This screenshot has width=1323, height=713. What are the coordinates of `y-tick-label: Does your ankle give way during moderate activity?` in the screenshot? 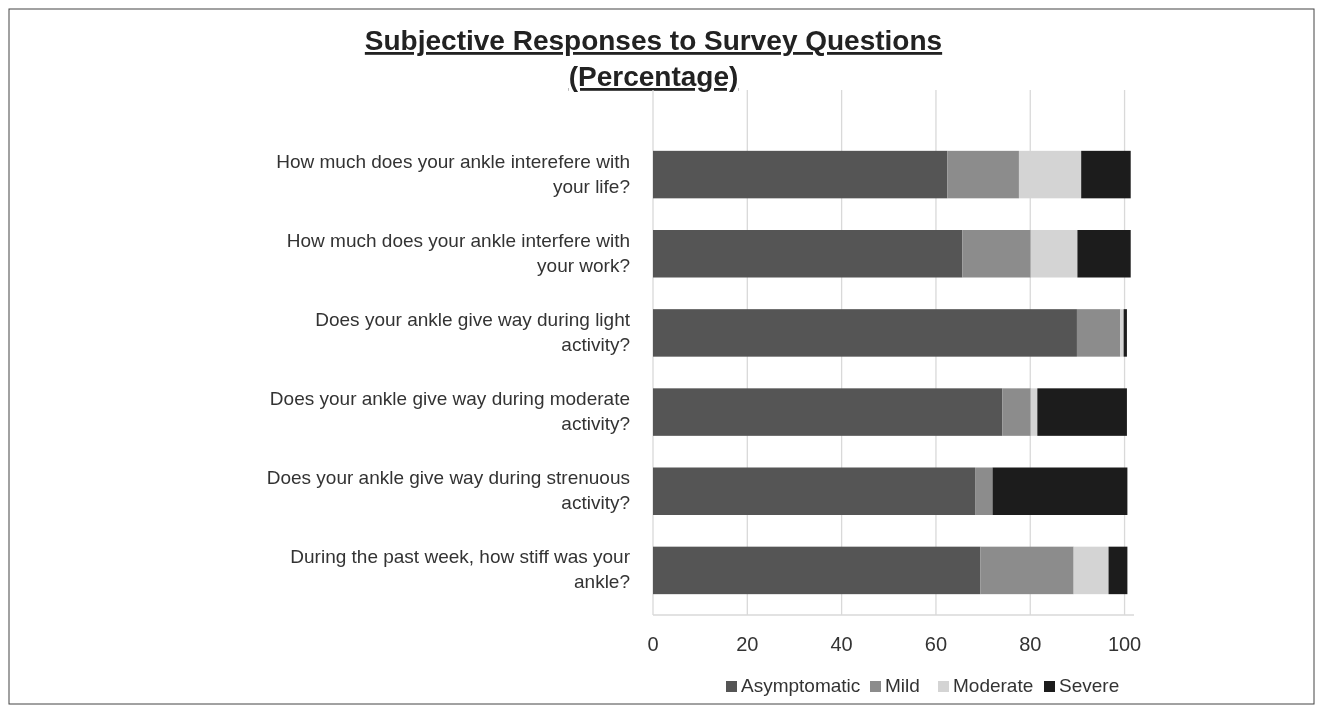 It's located at (449, 411).